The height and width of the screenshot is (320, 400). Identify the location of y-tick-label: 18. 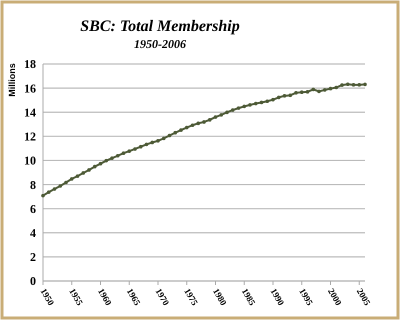
(30, 64).